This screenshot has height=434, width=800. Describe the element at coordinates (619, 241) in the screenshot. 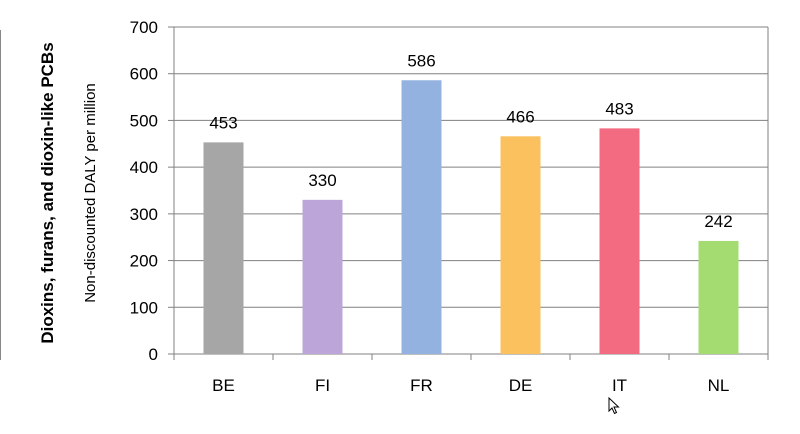

I see `bar-it` at that location.